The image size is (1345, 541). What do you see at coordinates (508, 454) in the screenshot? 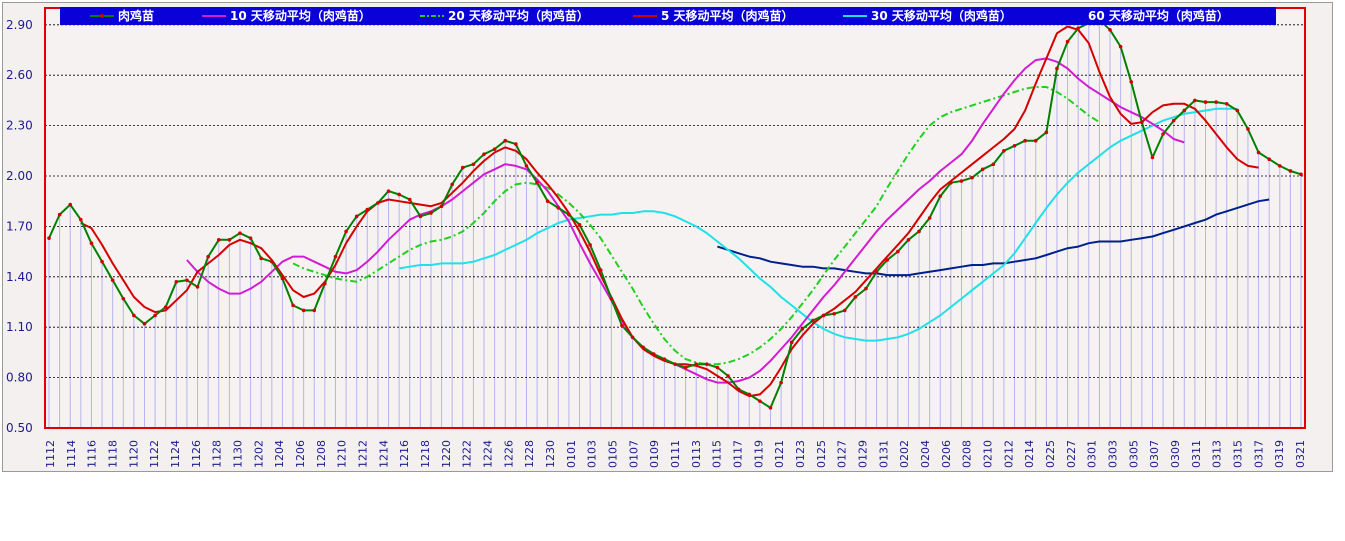
I see `x-tick-label: 1226` at bounding box center [508, 454].